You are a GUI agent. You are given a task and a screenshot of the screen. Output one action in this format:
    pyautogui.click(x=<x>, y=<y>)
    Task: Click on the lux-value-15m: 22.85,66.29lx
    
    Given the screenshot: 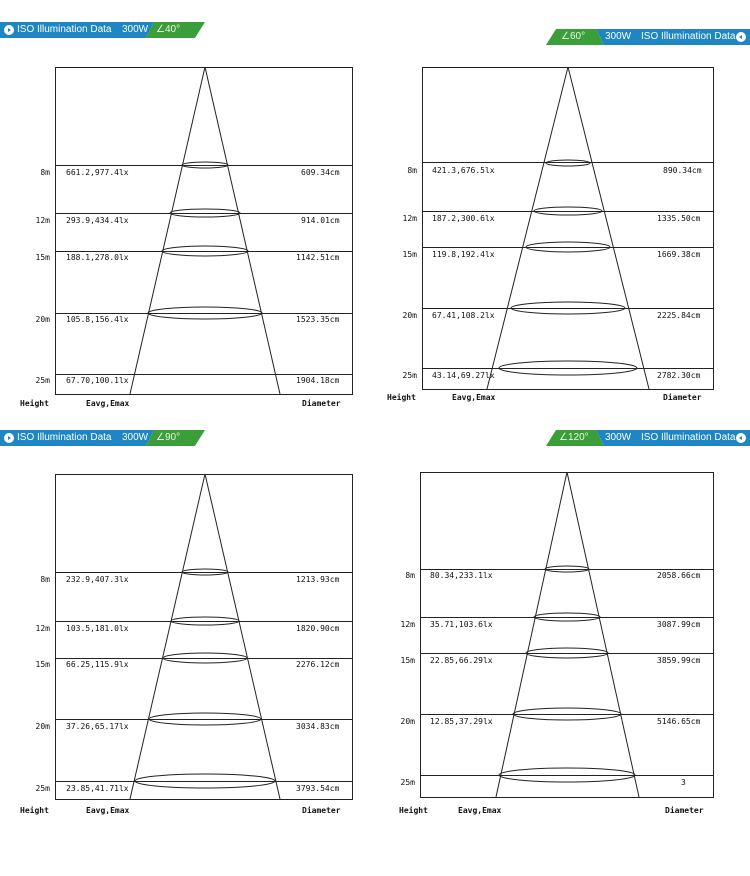 What is the action you would take?
    pyautogui.click(x=461, y=660)
    